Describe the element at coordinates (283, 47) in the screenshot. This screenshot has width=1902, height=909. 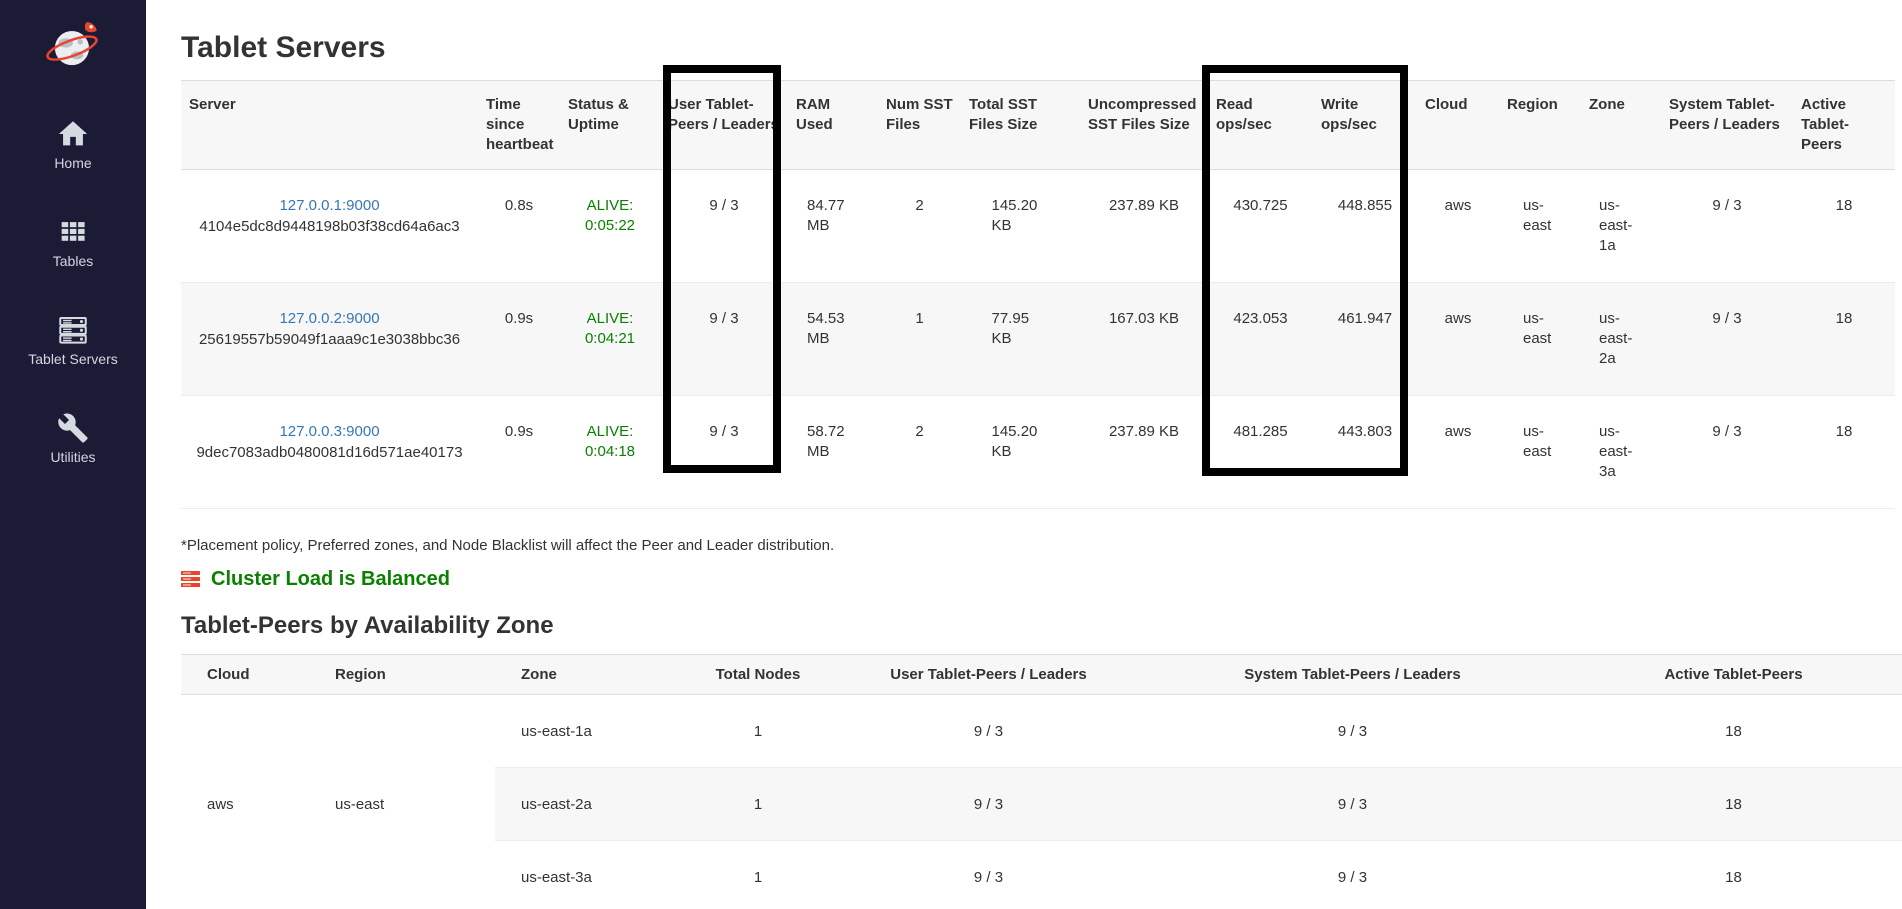
I see `page-title: Tablet Servers` at that location.